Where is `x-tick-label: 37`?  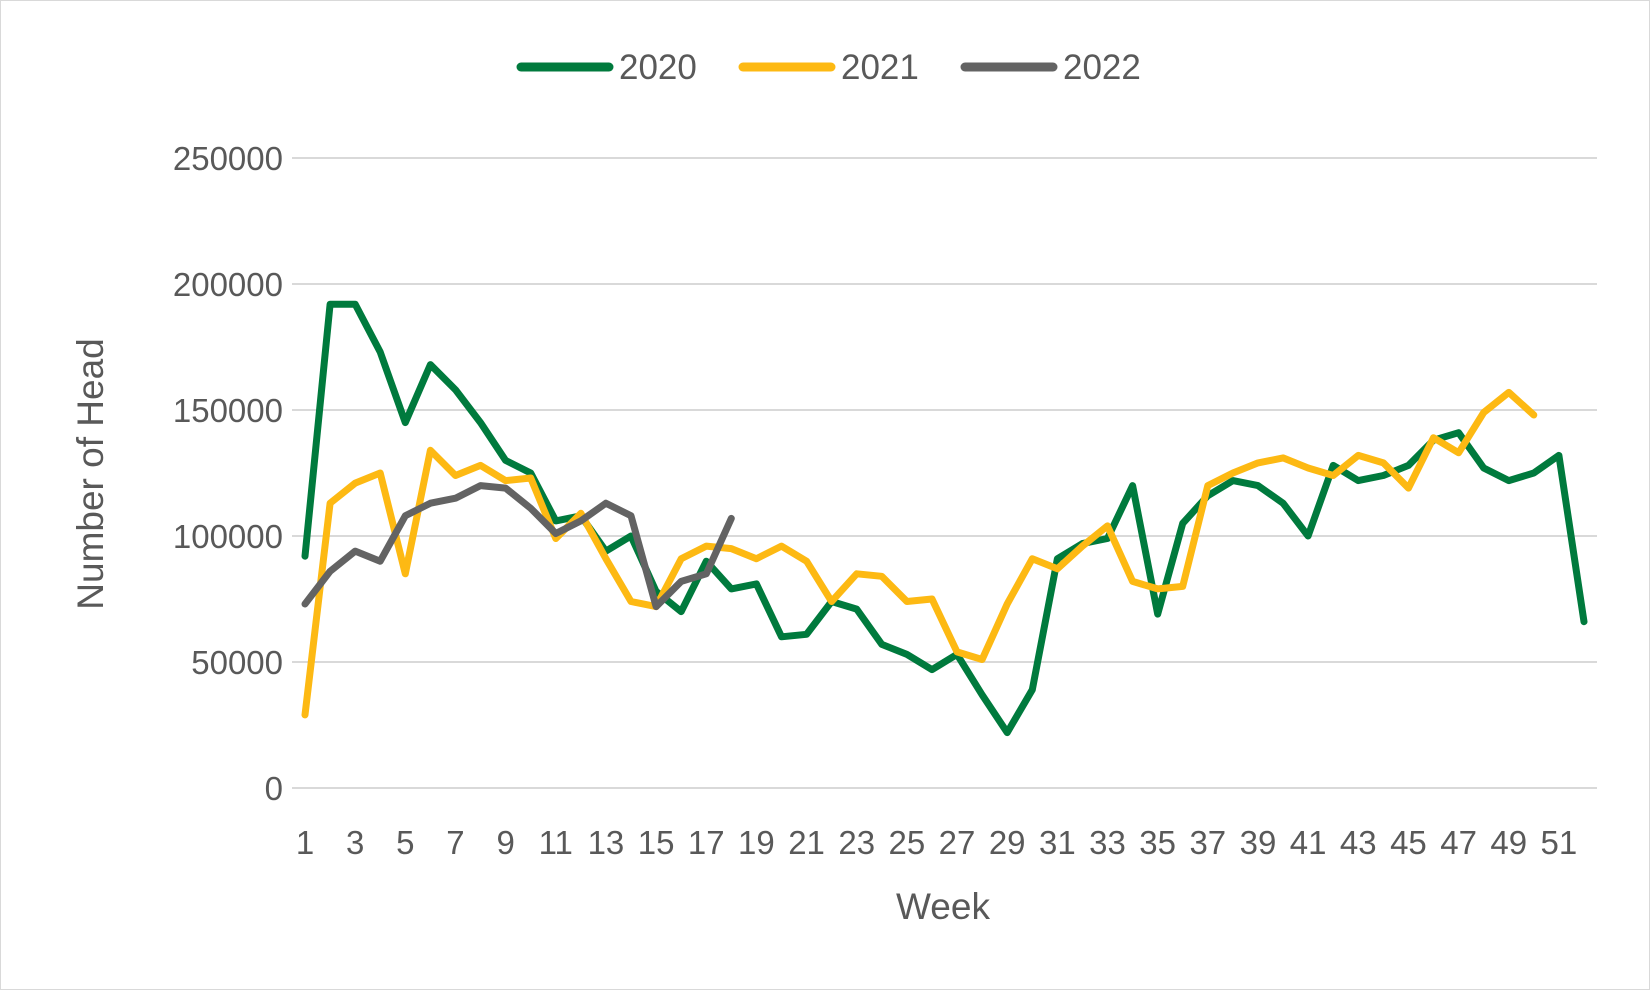
x-tick-label: 37 is located at coordinates (1207, 842).